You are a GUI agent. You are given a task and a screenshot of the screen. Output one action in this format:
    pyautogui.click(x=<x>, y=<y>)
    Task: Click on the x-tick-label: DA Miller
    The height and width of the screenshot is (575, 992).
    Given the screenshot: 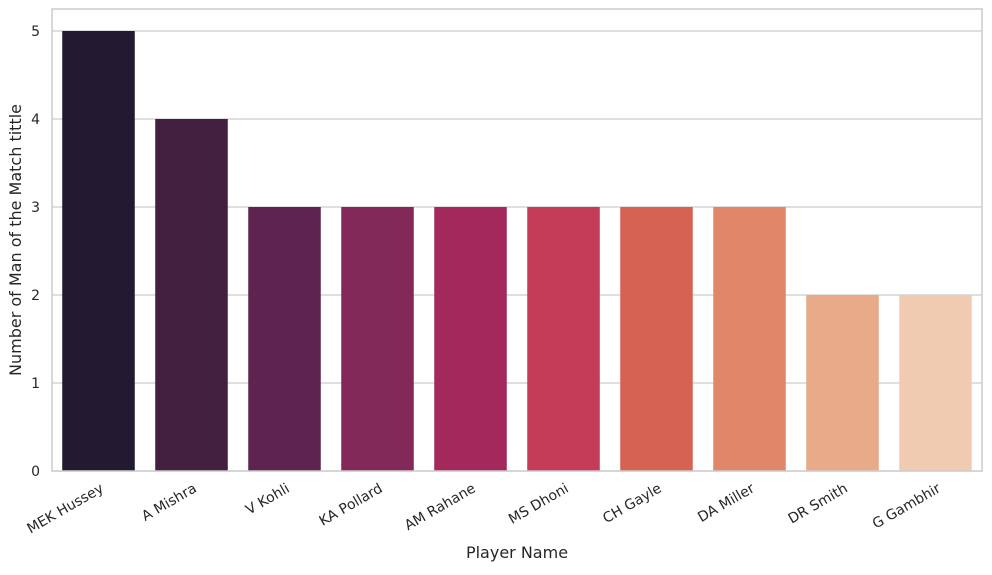 What is the action you would take?
    pyautogui.click(x=726, y=502)
    